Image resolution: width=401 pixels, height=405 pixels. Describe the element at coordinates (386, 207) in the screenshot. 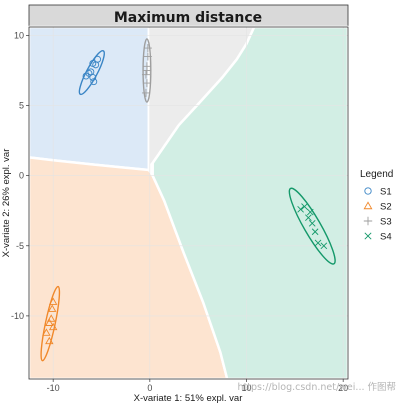

I see `legend-label-s2: S2` at that location.